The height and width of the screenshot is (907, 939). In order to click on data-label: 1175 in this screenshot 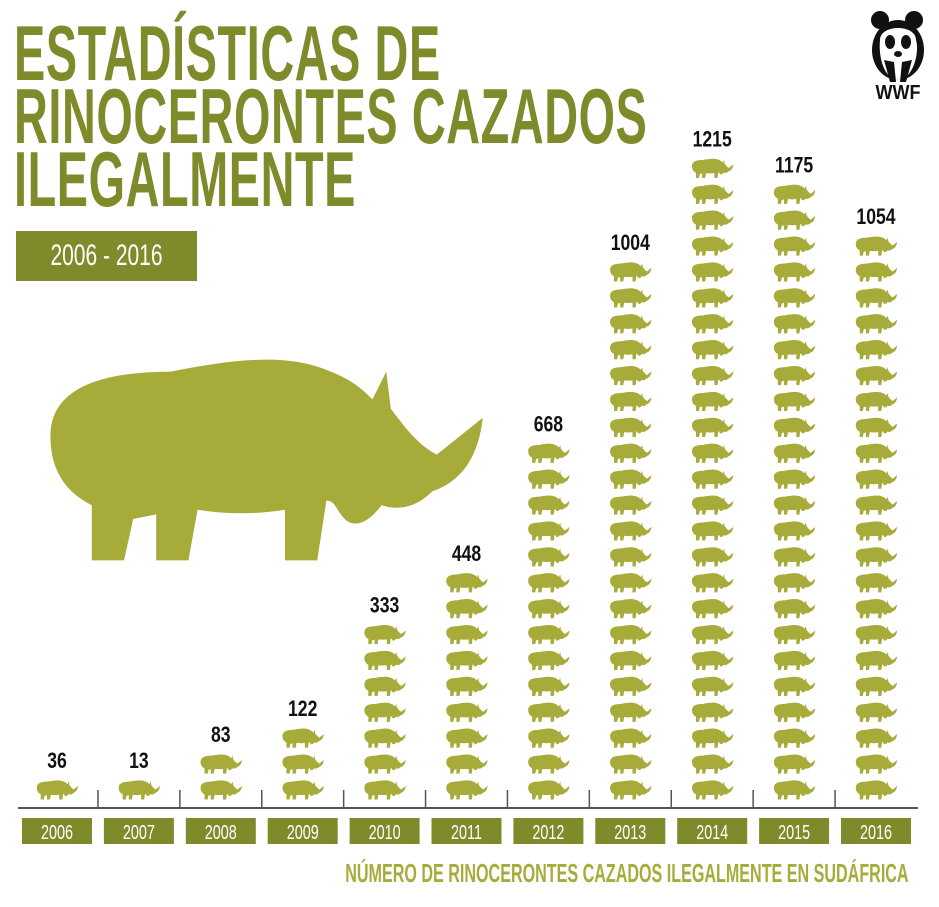, I will do `click(794, 166)`.